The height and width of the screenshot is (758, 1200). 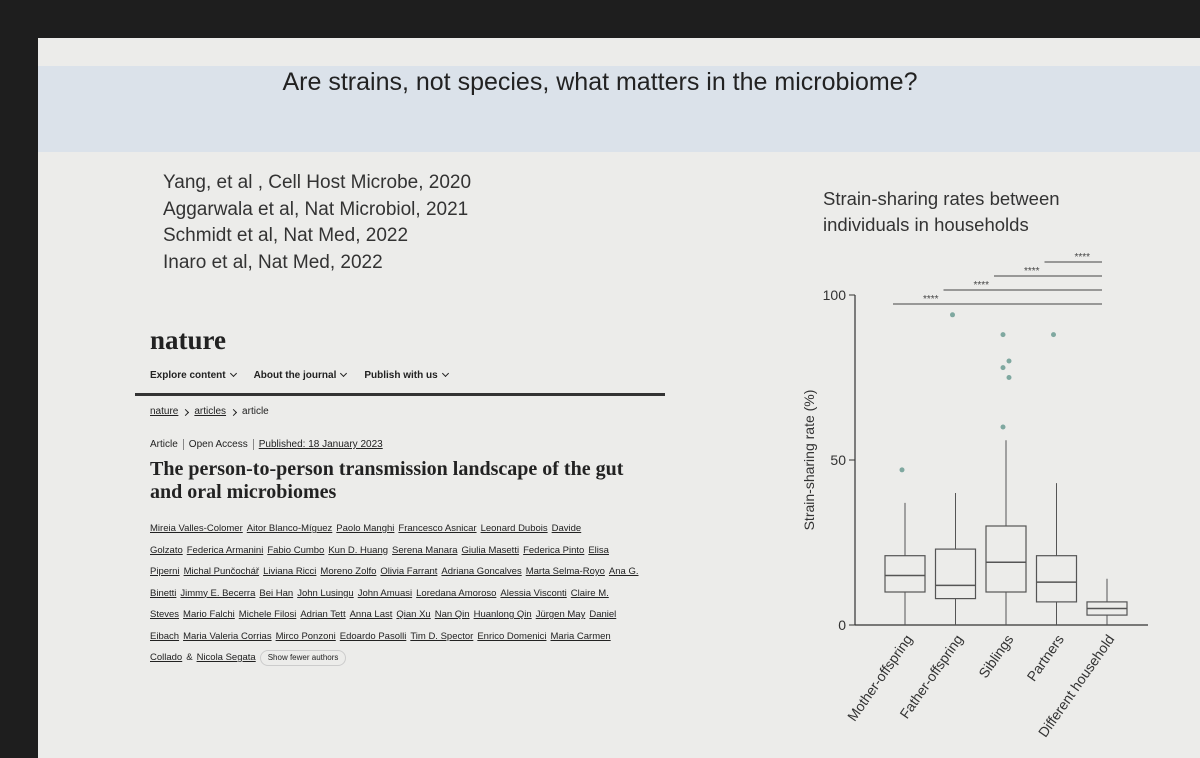 I want to click on rule, so click(x=400, y=394).